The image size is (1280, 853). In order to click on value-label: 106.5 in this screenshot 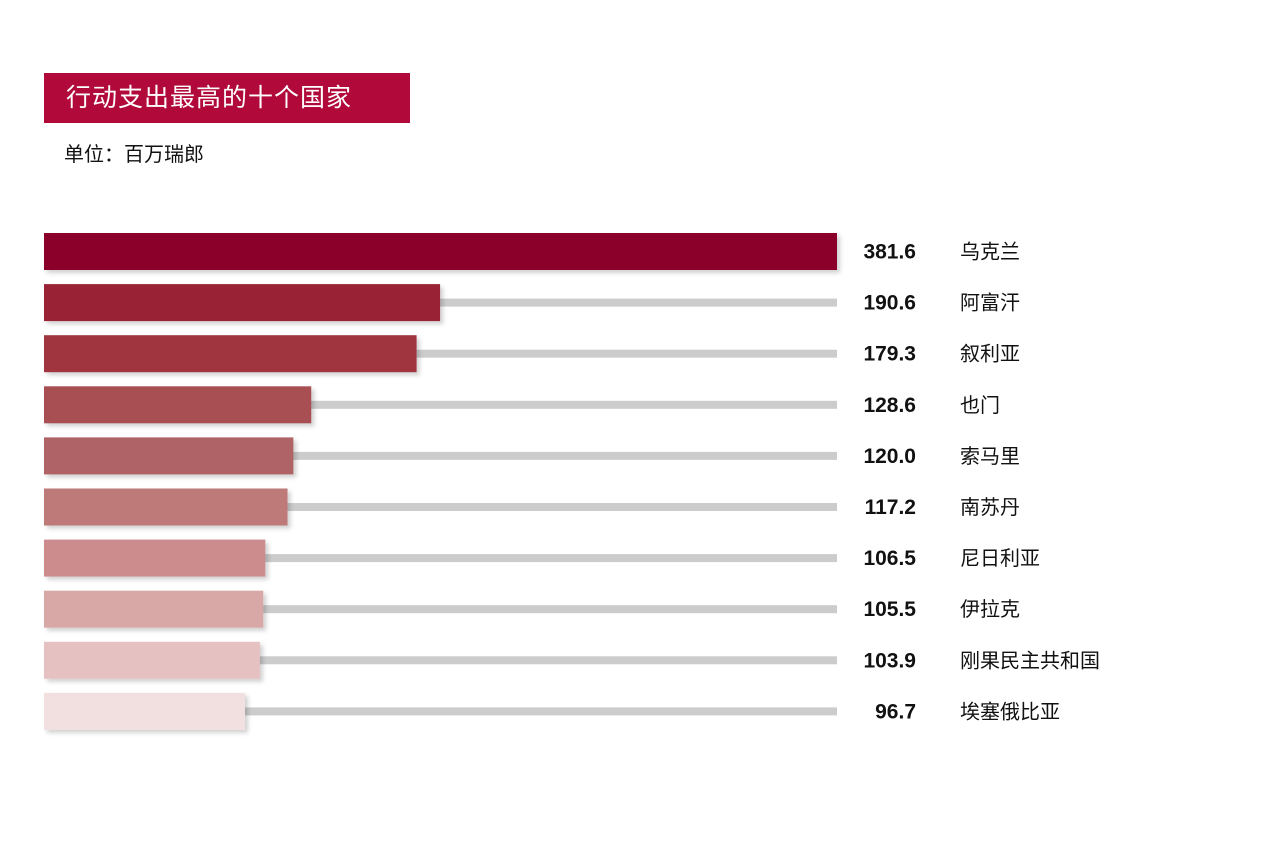, I will do `click(889, 558)`.